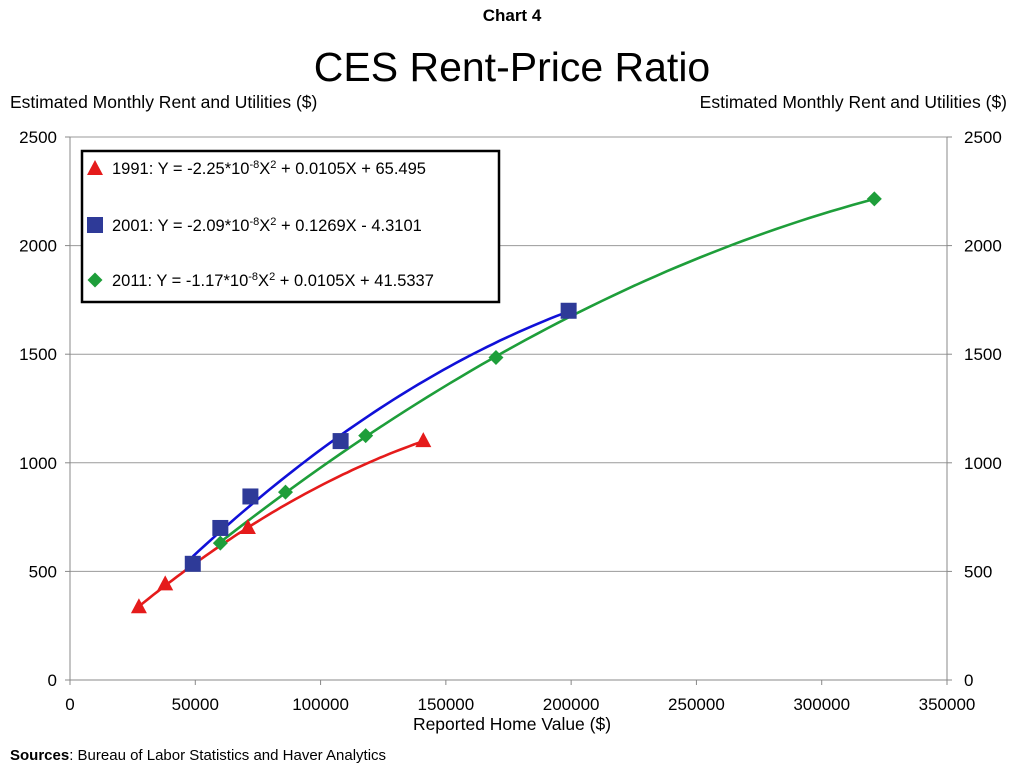  What do you see at coordinates (968, 680) in the screenshot?
I see `y-tick-label-right-0: 0` at bounding box center [968, 680].